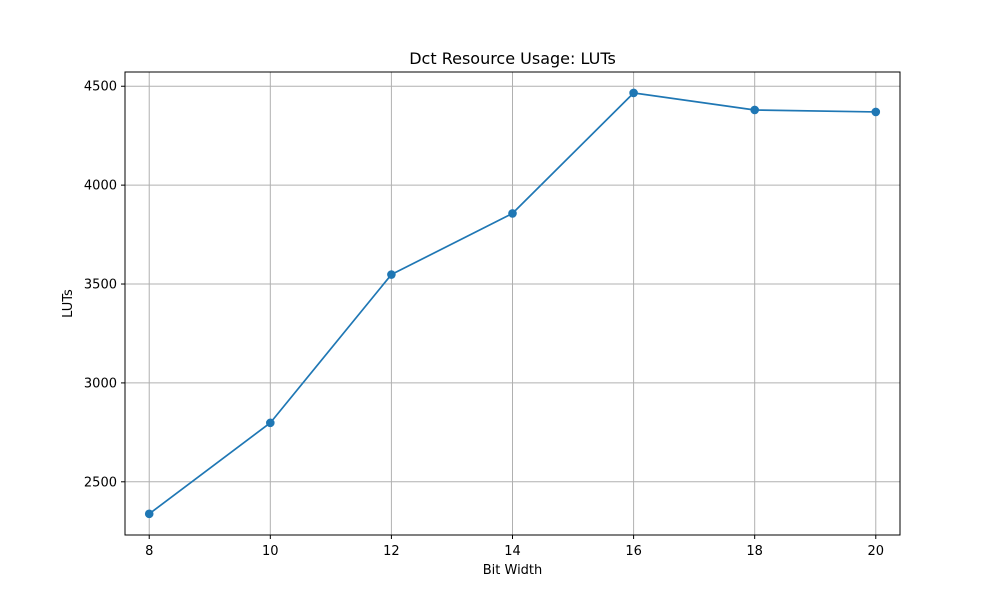  What do you see at coordinates (633, 551) in the screenshot?
I see `x-tick-label: 16` at bounding box center [633, 551].